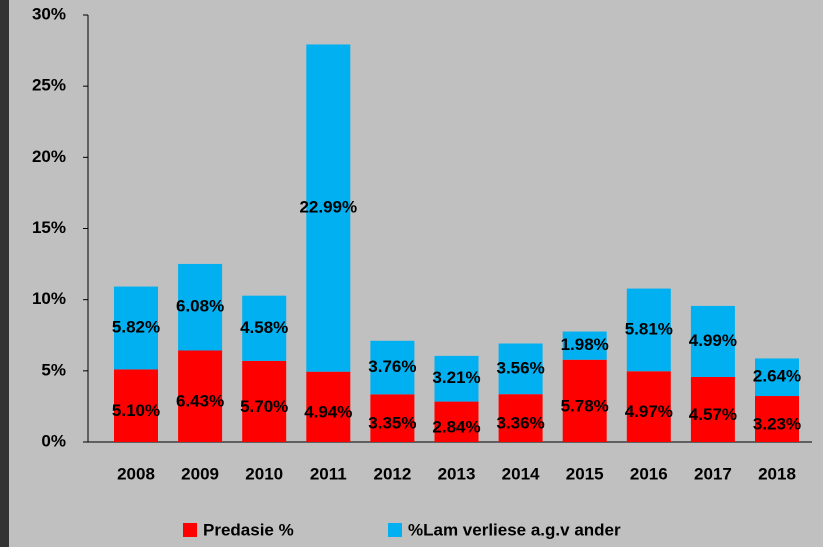 This screenshot has height=547, width=823. What do you see at coordinates (328, 473) in the screenshot?
I see `x-tick-label: 2011` at bounding box center [328, 473].